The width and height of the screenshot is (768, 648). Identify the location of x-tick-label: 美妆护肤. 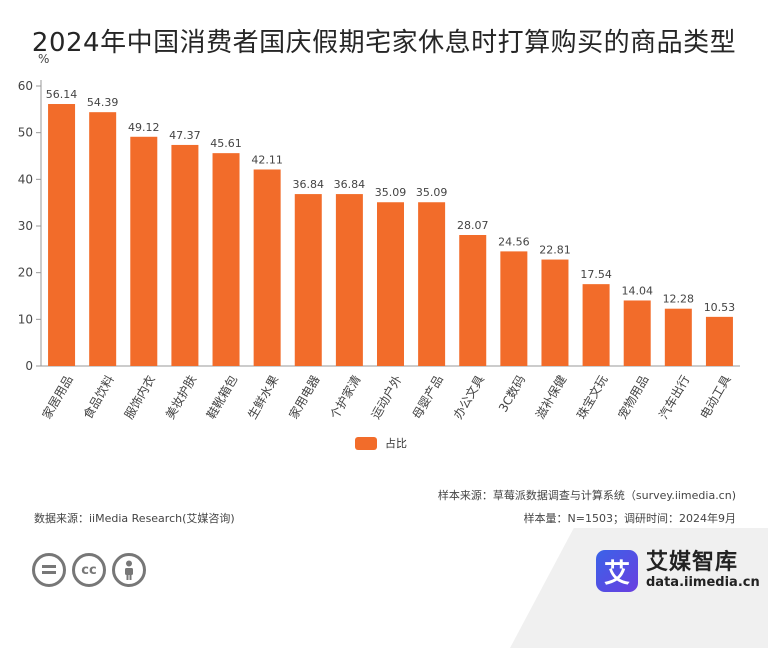
(180, 396).